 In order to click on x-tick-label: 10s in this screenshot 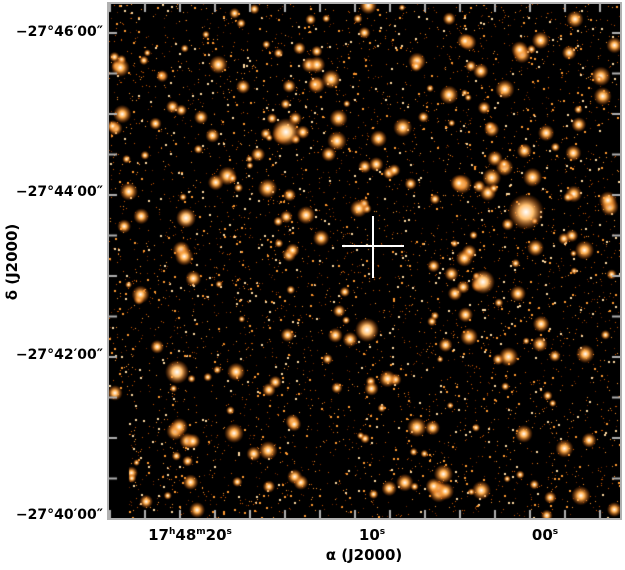, I will do `click(372, 535)`.